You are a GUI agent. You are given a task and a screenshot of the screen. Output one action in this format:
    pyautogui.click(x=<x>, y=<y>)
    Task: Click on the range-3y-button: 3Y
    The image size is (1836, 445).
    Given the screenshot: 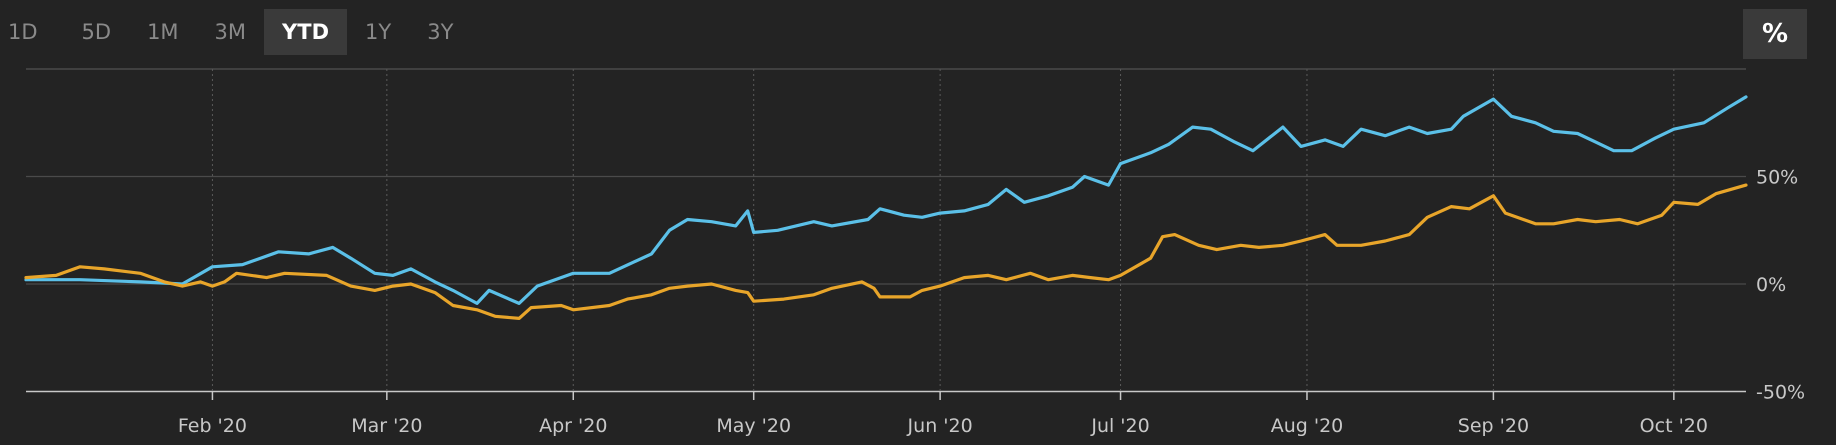 What is the action you would take?
    pyautogui.click(x=440, y=32)
    